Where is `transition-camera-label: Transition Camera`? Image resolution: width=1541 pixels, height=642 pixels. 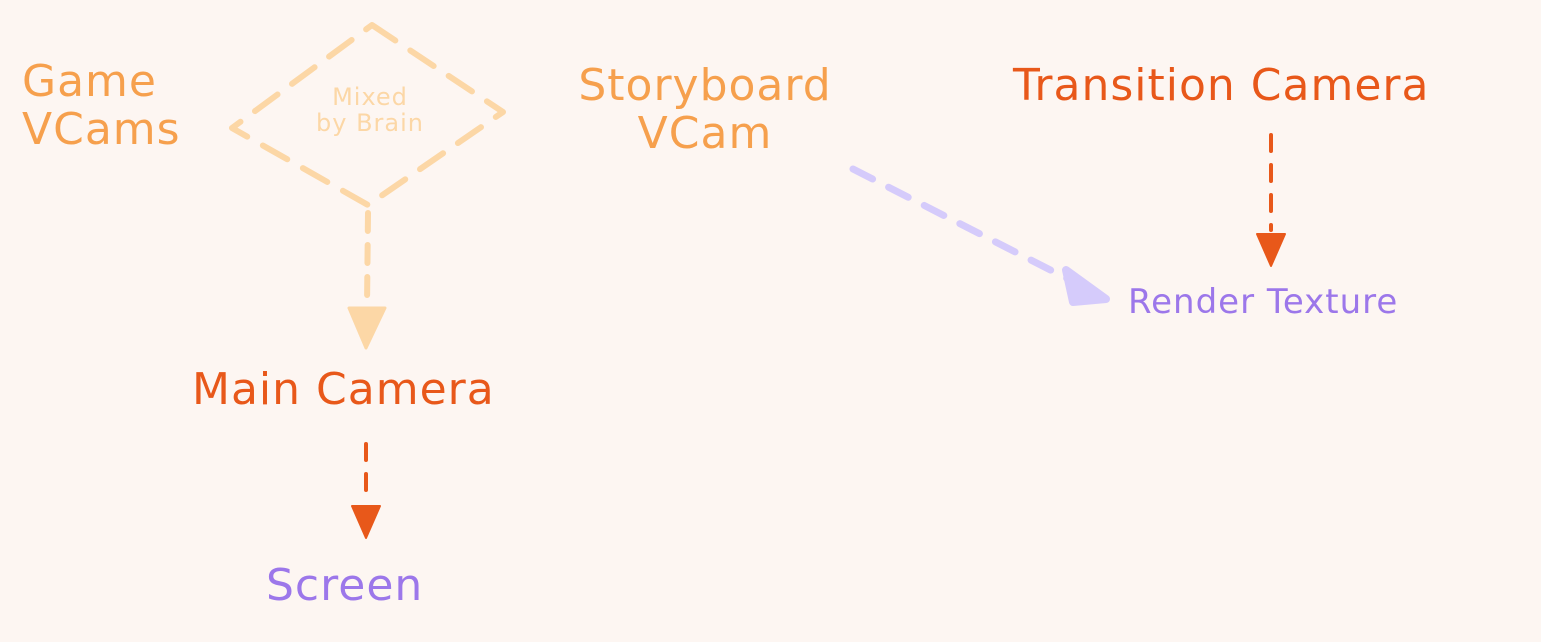
transition-camera-label: Transition Camera is located at coordinates (1221, 85).